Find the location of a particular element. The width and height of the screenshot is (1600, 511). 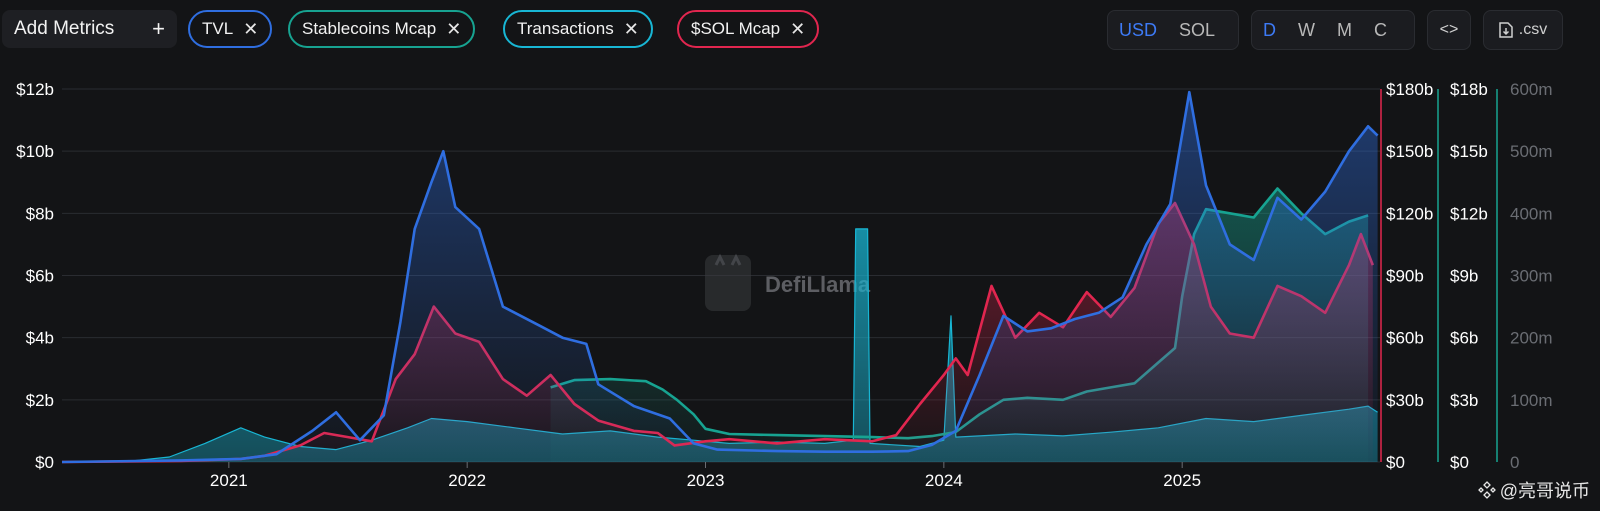

watermark: DefiLlama is located at coordinates (788, 282).